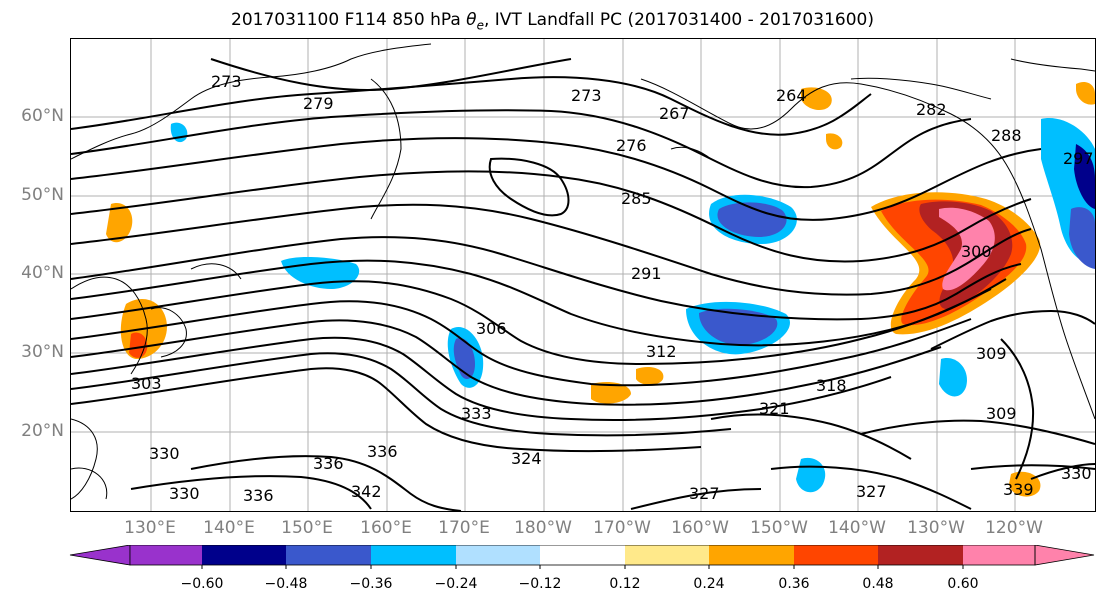 This screenshot has width=1105, height=603. What do you see at coordinates (794, 584) in the screenshot?
I see `colorbar-tick: 0.36` at bounding box center [794, 584].